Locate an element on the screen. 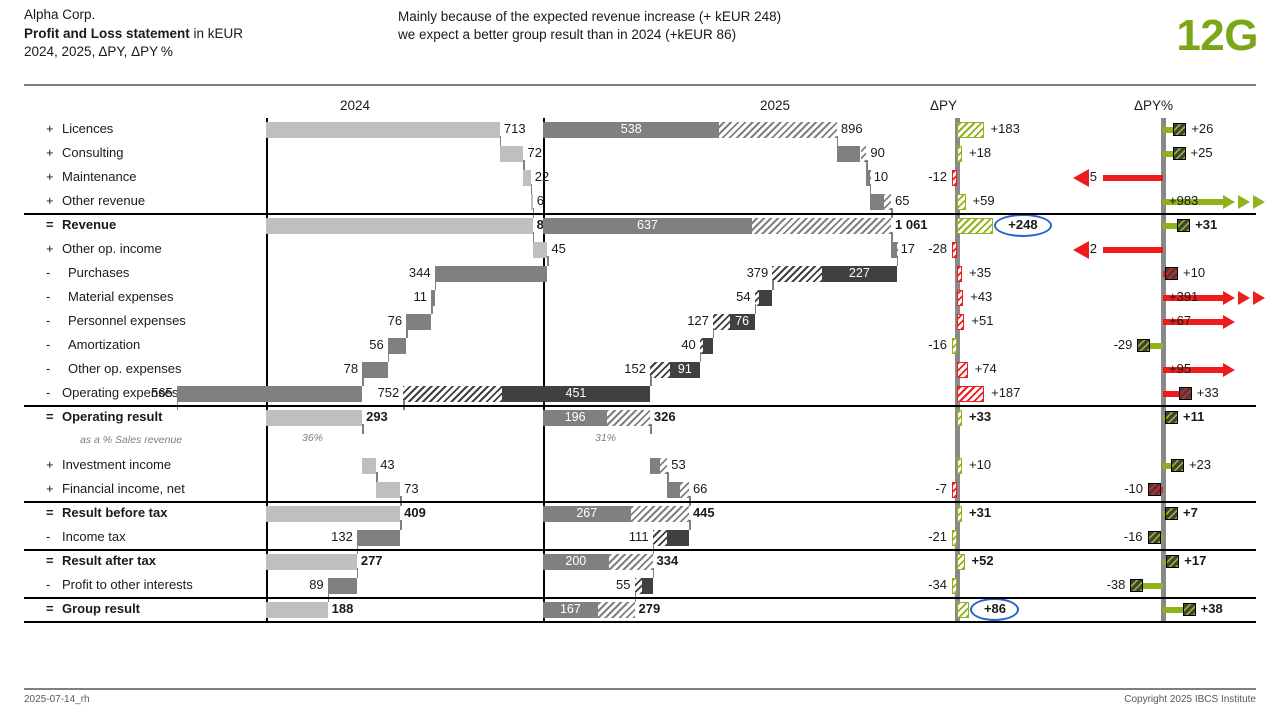  row-sign: - is located at coordinates (48, 368).